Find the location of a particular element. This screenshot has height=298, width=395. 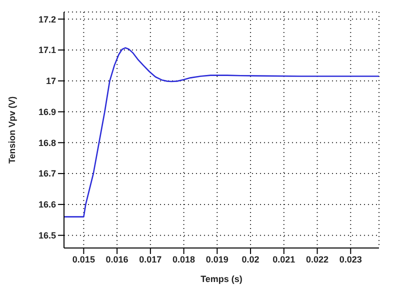

y-axis-title: Tension Vpv (V) is located at coordinates (12, 130).